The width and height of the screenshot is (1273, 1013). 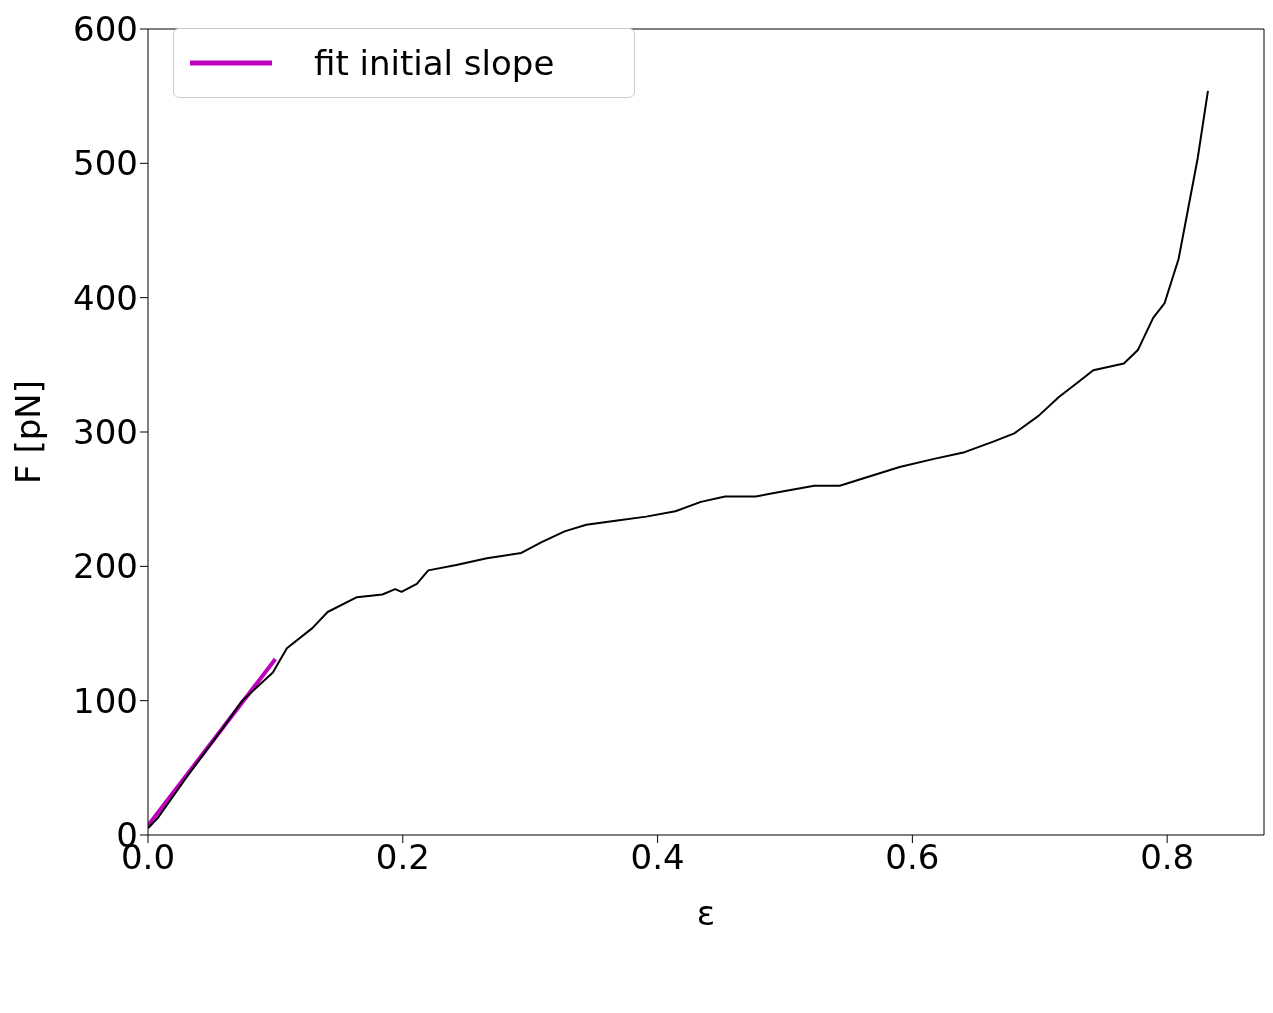 I want to click on y-tick-label: 100, so click(x=105, y=700).